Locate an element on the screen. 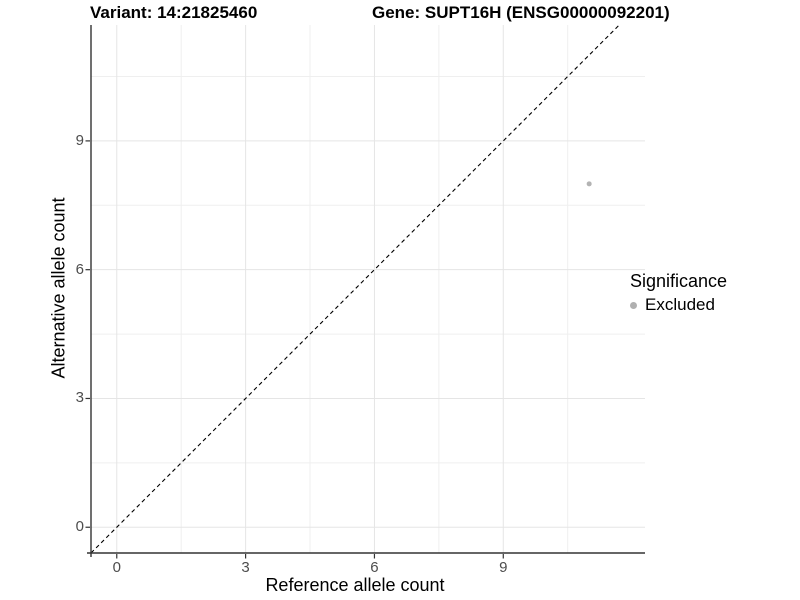 The width and height of the screenshot is (800, 600). legend-item-excluded: Excluded is located at coordinates (678, 305).